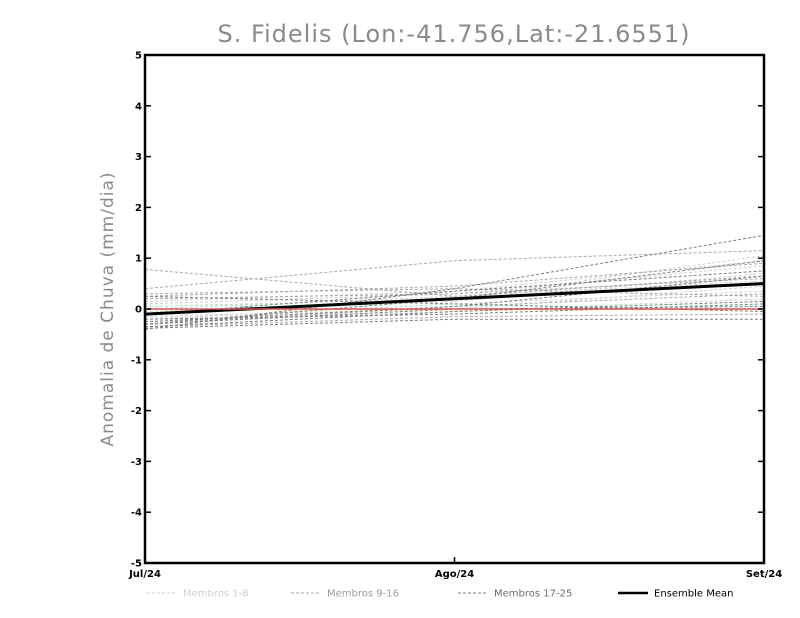 The height and width of the screenshot is (618, 800). Describe the element at coordinates (693, 594) in the screenshot. I see `legend-label: Ensemble Mean` at that location.